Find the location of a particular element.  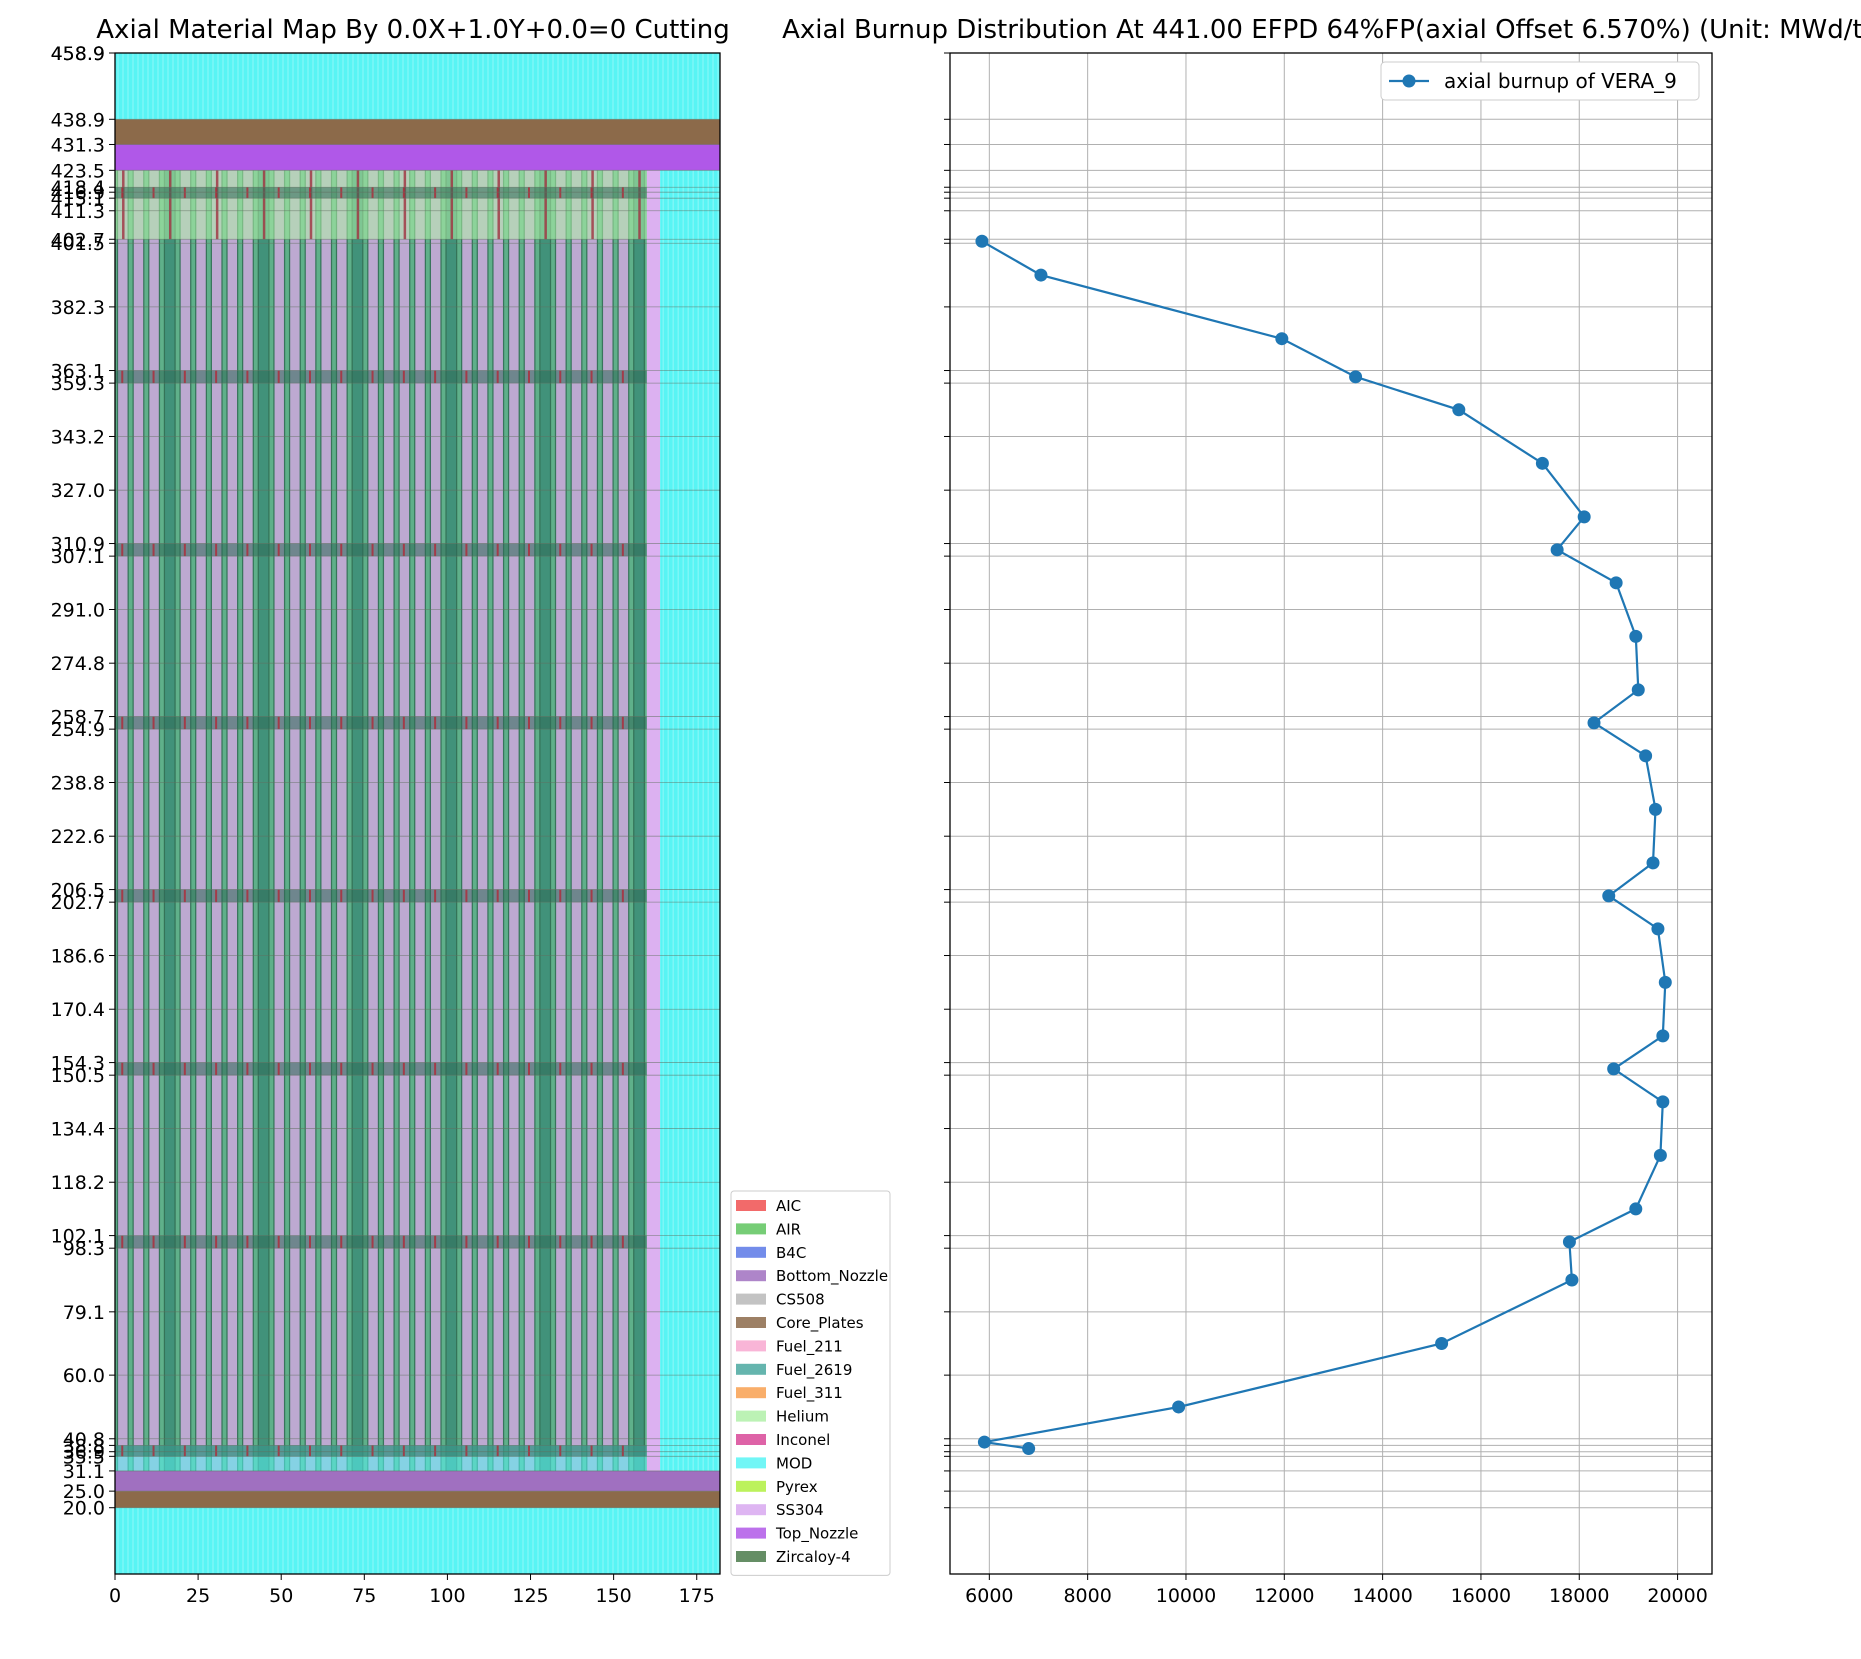

right-x-tick-label: 16000 is located at coordinates (1481, 1596).